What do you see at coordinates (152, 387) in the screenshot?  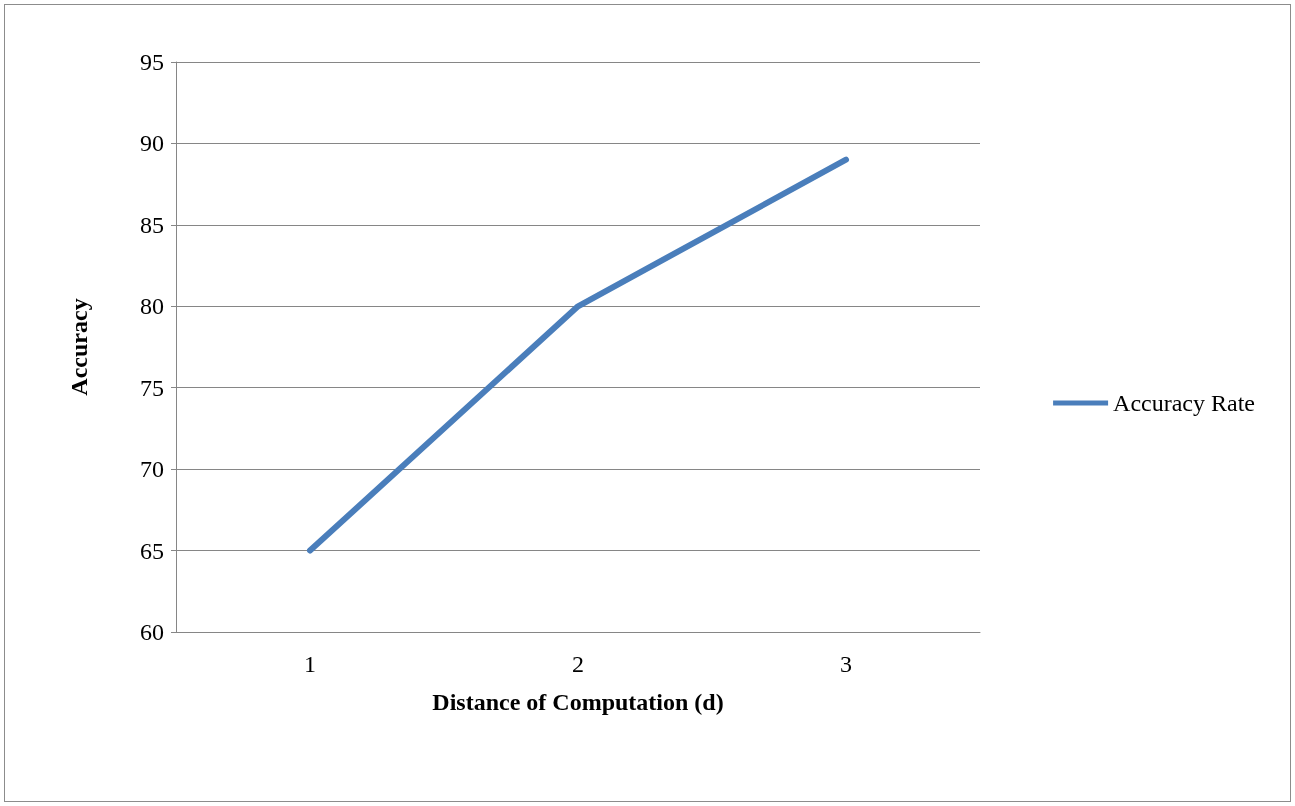 I see `y-tick-label: 75` at bounding box center [152, 387].